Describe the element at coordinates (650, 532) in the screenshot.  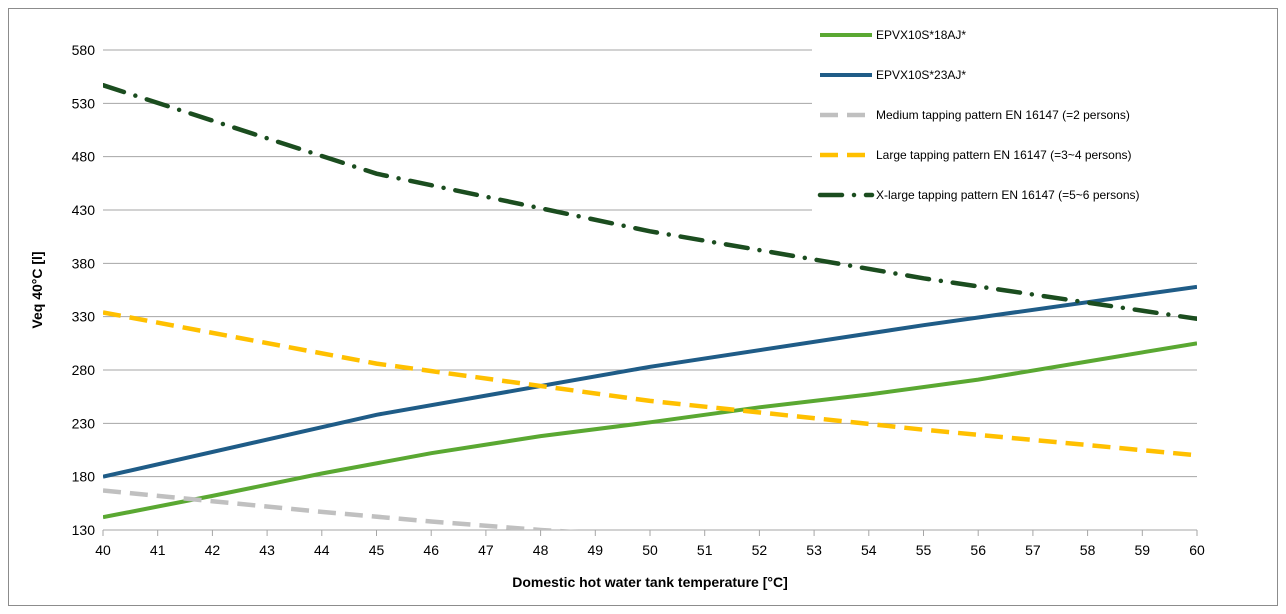
I see `axes` at that location.